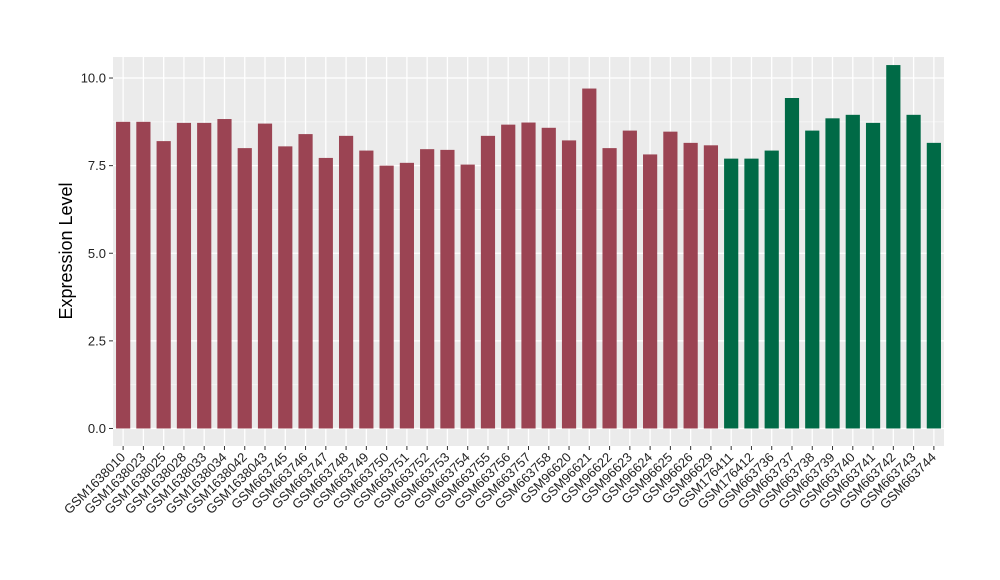 The height and width of the screenshot is (580, 1000). Describe the element at coordinates (97, 165) in the screenshot. I see `y-tick-label: 7.5` at that location.